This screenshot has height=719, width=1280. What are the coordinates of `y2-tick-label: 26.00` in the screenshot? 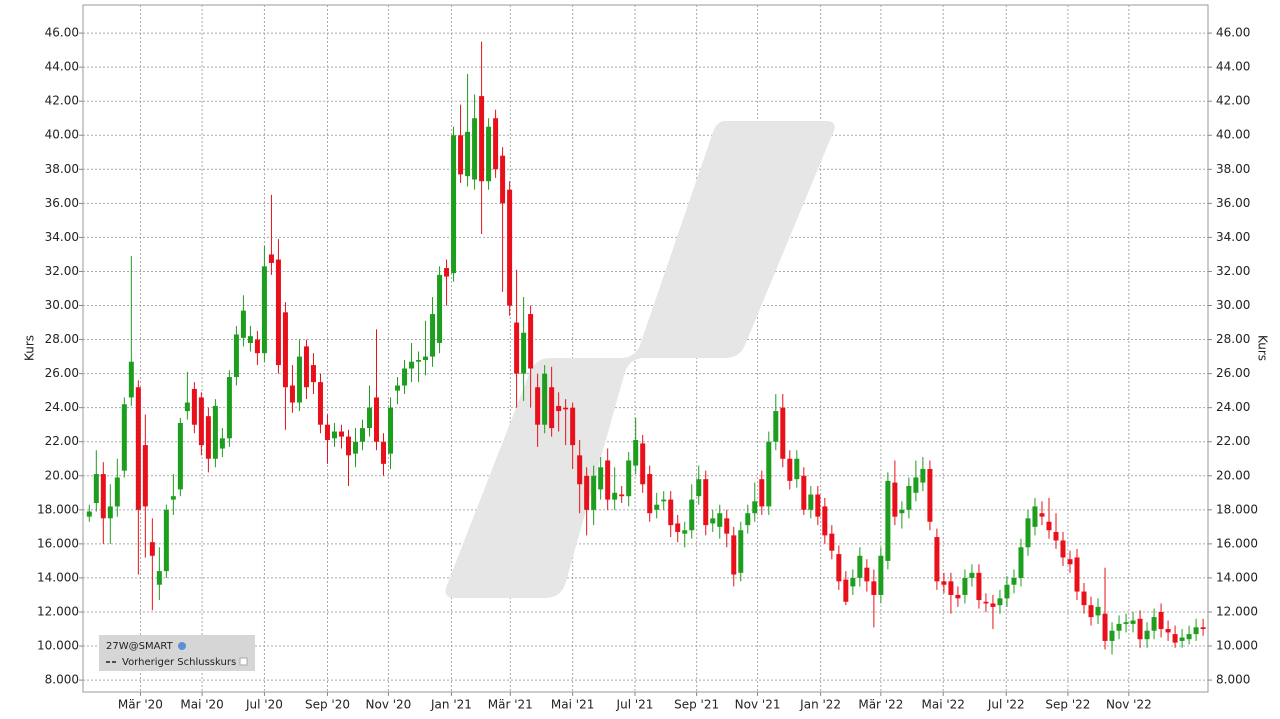 It's located at (1233, 373).